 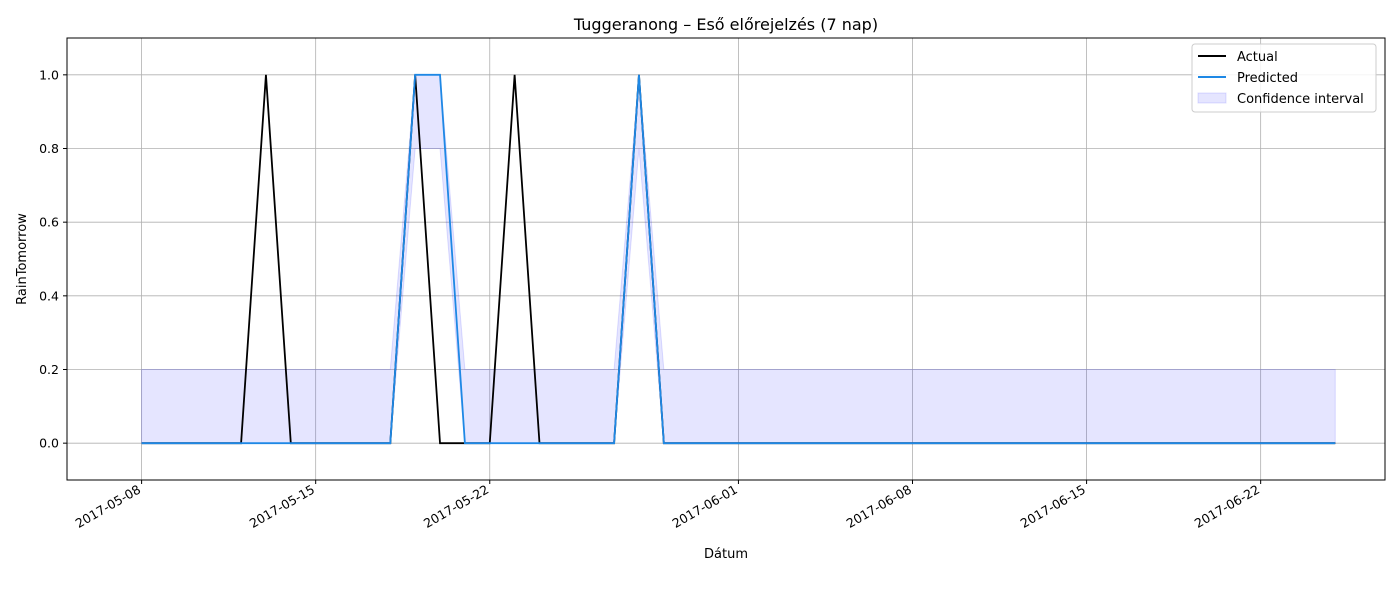 What do you see at coordinates (53, 259) in the screenshot?
I see `y-axis-ticks: 0.0 0.2 0.4 0.6 0.8 1.0` at bounding box center [53, 259].